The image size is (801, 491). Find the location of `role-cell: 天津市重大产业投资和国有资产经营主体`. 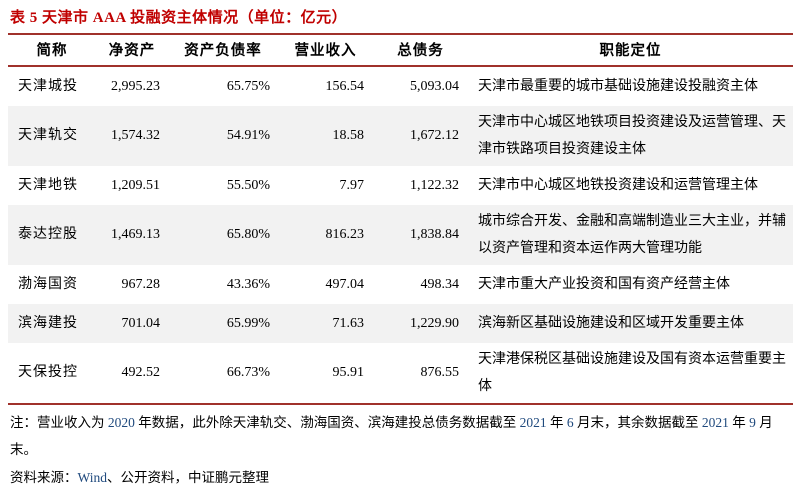

role-cell: 天津市重大产业投资和国有资产经营主体 is located at coordinates (604, 284).